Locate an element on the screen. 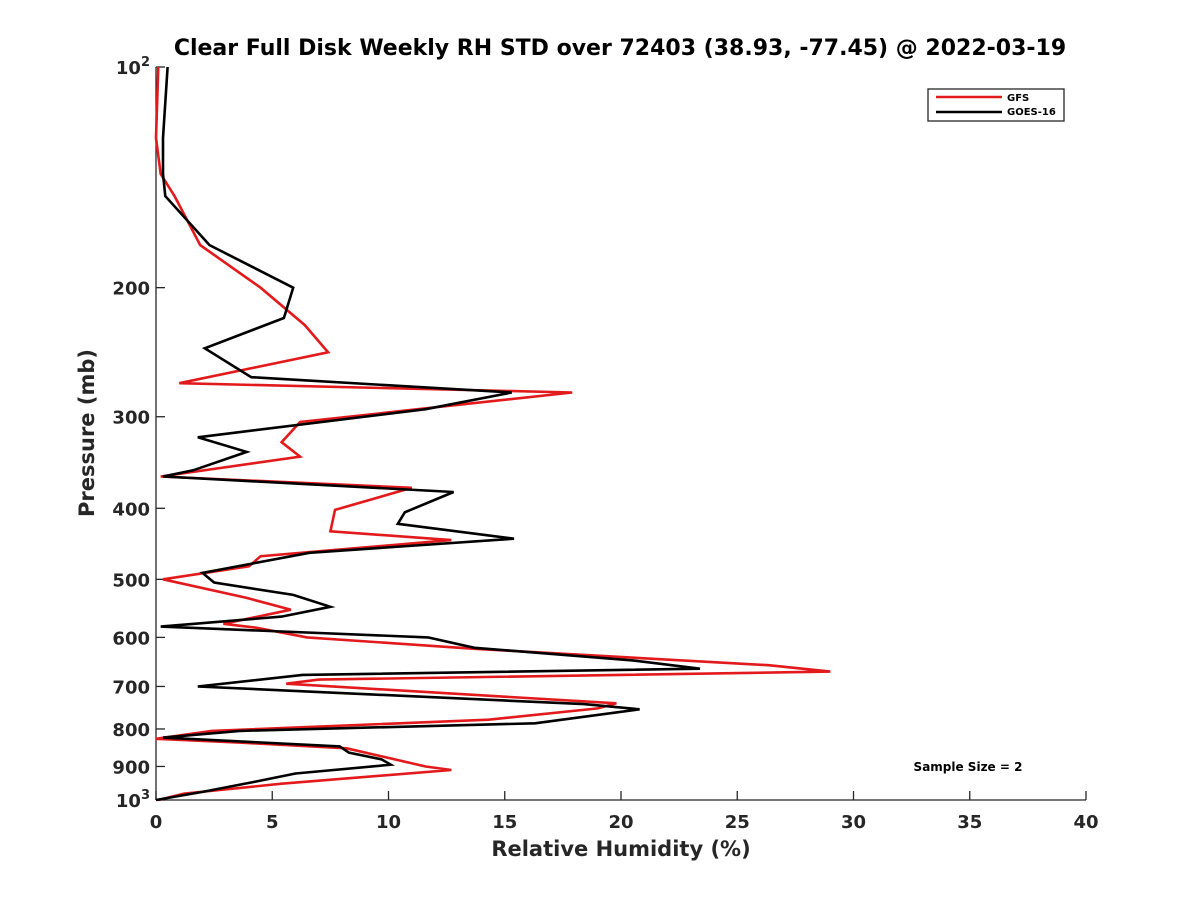 This screenshot has width=1200, height=900. x-tick-label-4: 20 is located at coordinates (620, 822).